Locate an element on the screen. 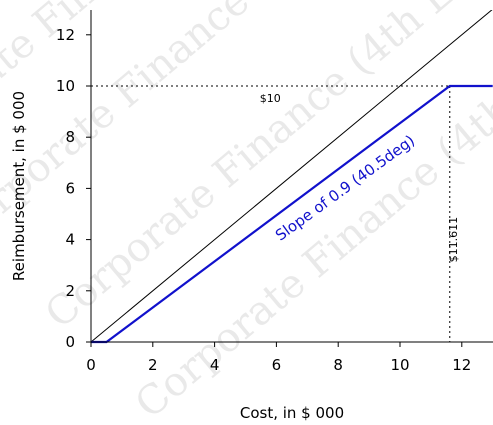 The width and height of the screenshot is (493, 425). y-tick-label: 2 is located at coordinates (70, 291).